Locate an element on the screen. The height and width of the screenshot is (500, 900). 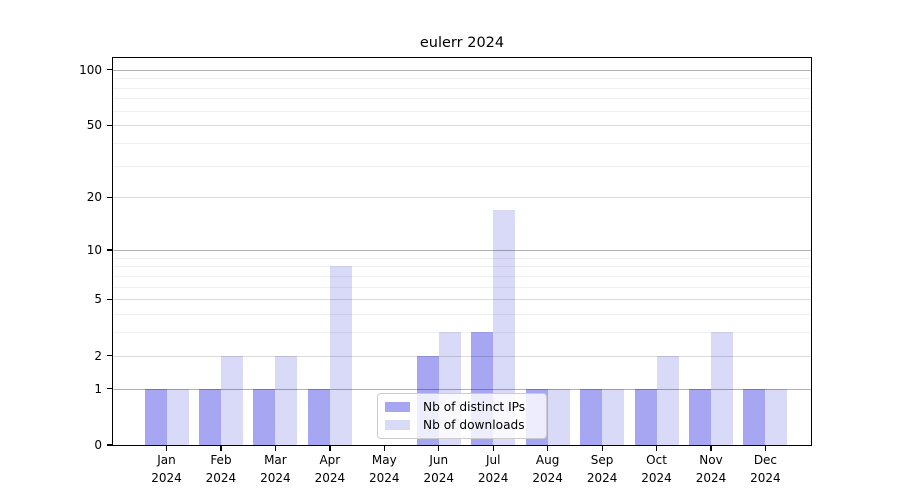
bar-downloads-jan is located at coordinates (177, 416).